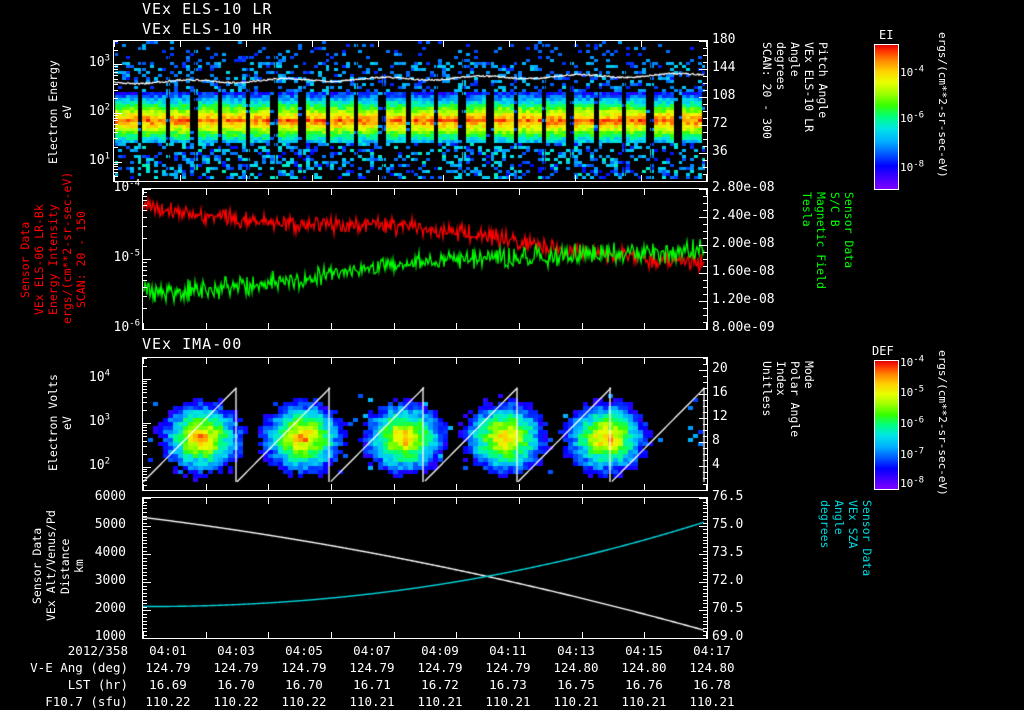 The height and width of the screenshot is (710, 1024). Describe the element at coordinates (79, 667) in the screenshot. I see `table-row-label: V-E Ang (deg)` at that location.